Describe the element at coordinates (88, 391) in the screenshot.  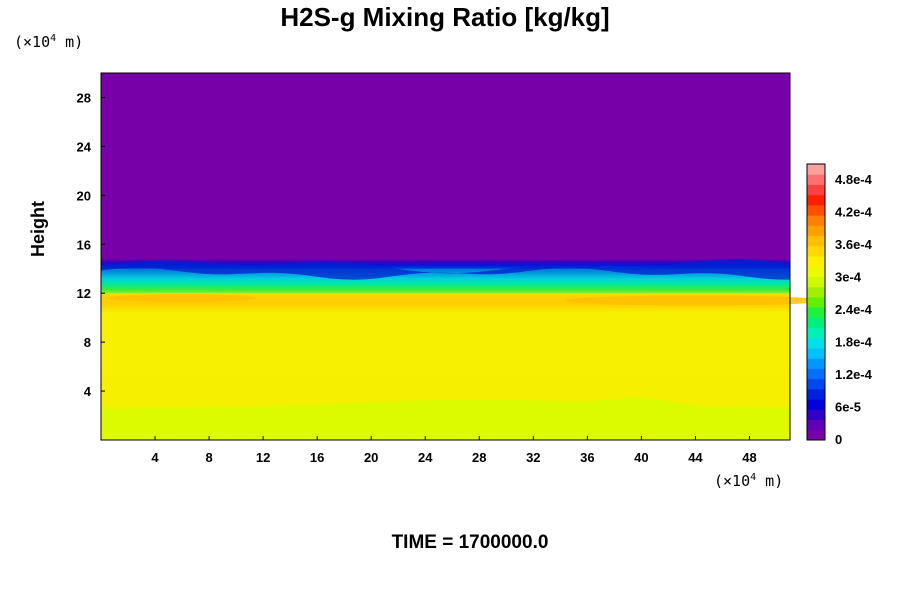
I see `y-tick-label: 4` at that location.